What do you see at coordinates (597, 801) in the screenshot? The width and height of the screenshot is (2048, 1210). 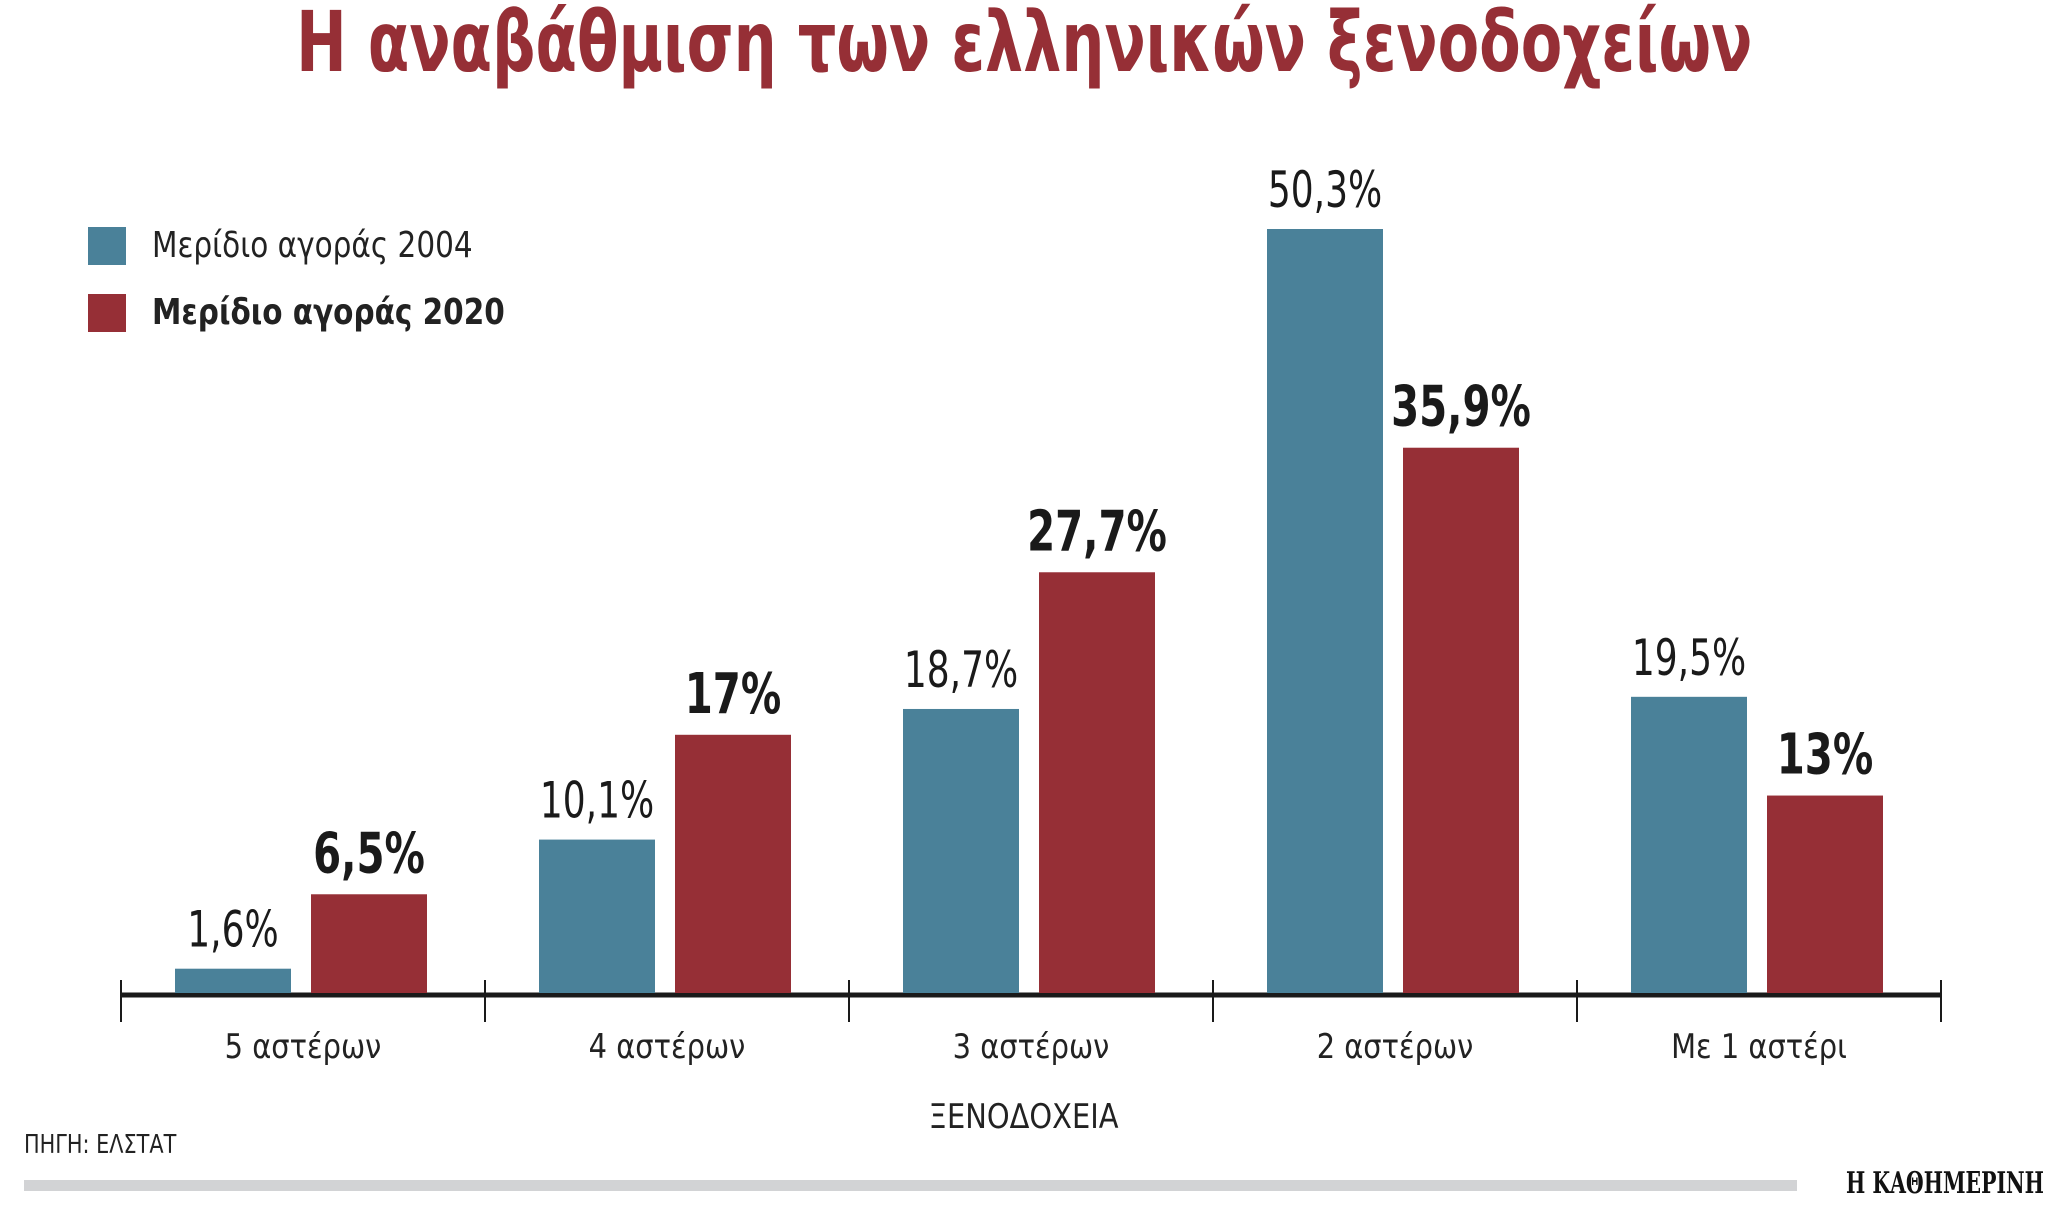 I see `data-label: 10,1%` at bounding box center [597, 801].